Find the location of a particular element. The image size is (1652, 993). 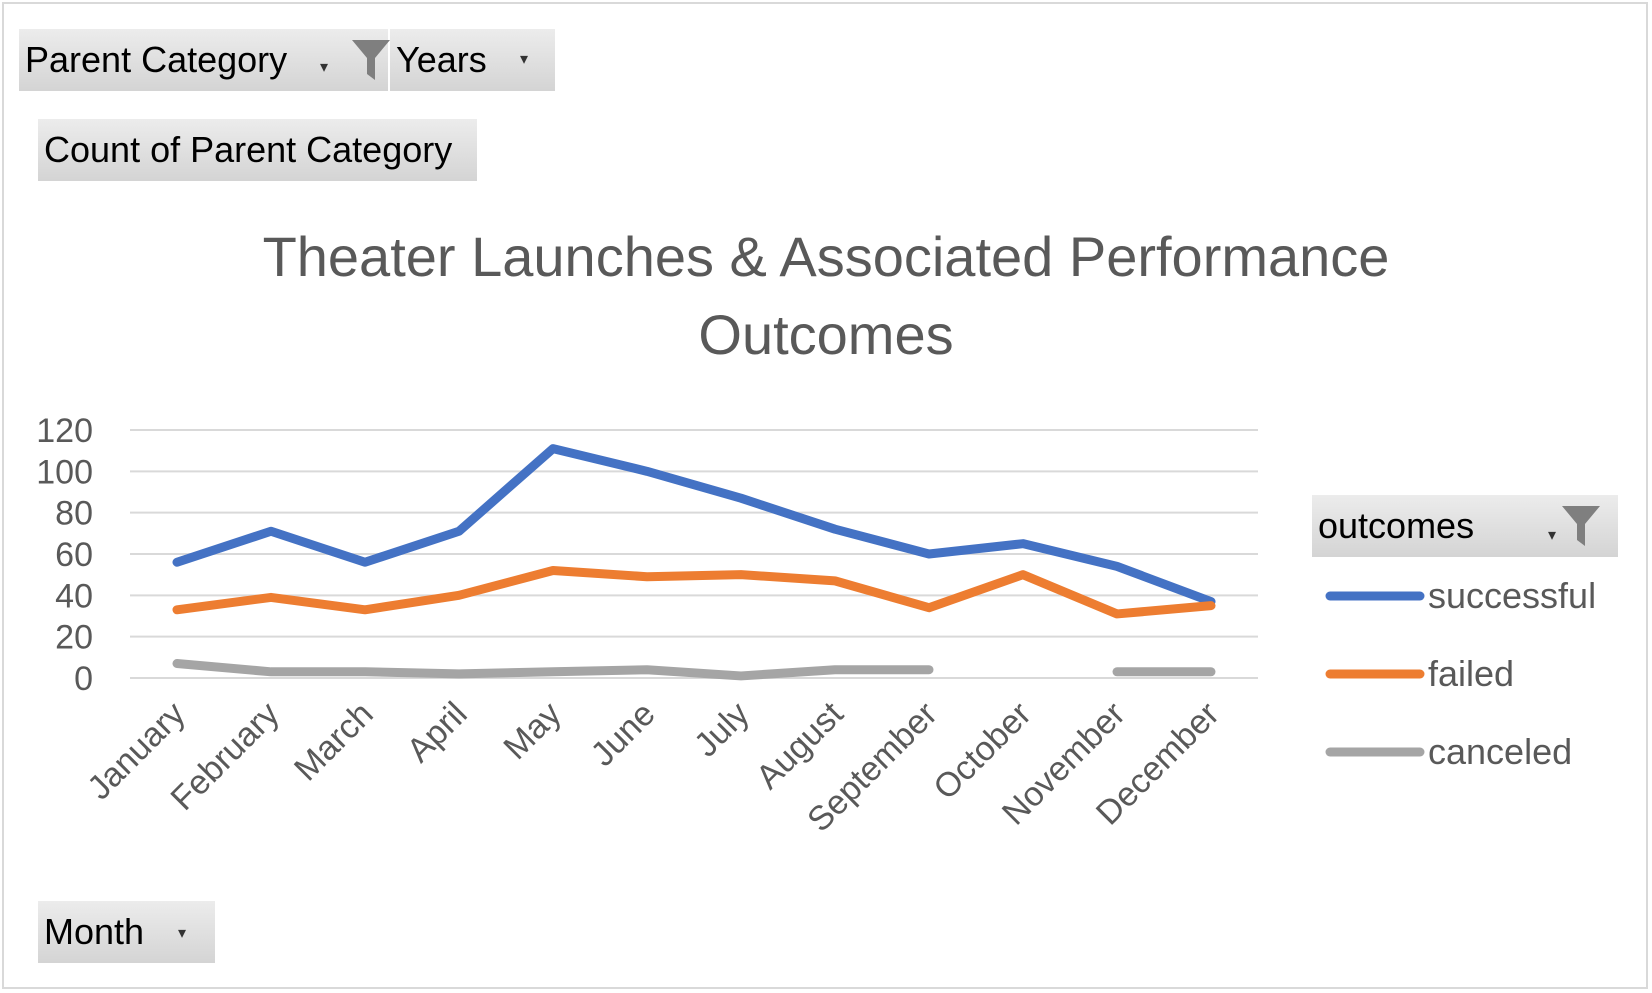

y-tick-label: 40 is located at coordinates (74, 596).